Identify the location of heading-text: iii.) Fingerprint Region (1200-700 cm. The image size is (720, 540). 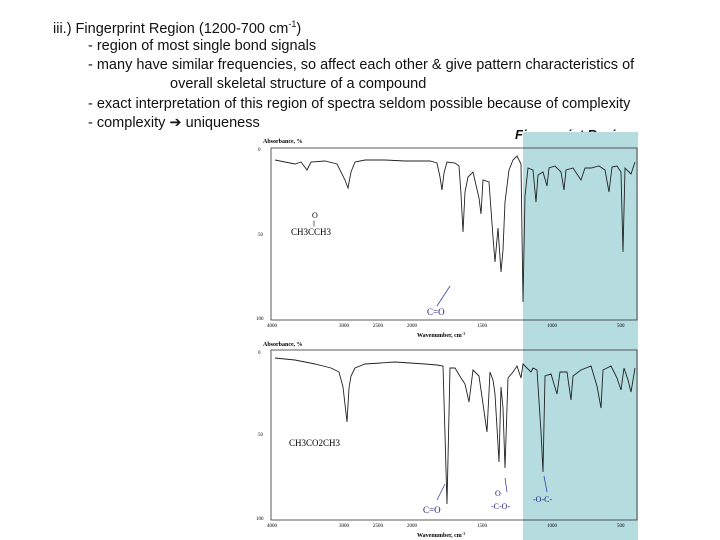
(171, 28).